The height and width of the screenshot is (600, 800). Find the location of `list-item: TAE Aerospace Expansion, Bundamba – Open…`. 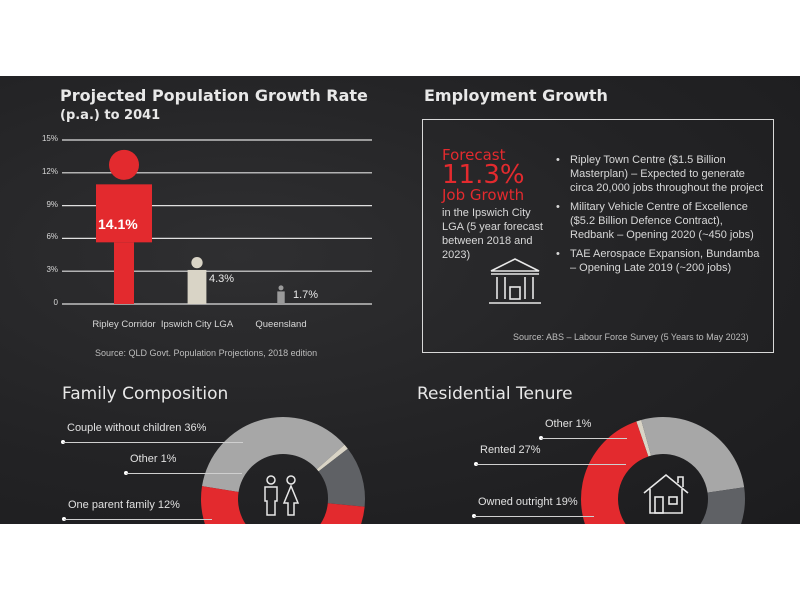

list-item: TAE Aerospace Expansion, Bundamba – Open… is located at coordinates (661, 261).